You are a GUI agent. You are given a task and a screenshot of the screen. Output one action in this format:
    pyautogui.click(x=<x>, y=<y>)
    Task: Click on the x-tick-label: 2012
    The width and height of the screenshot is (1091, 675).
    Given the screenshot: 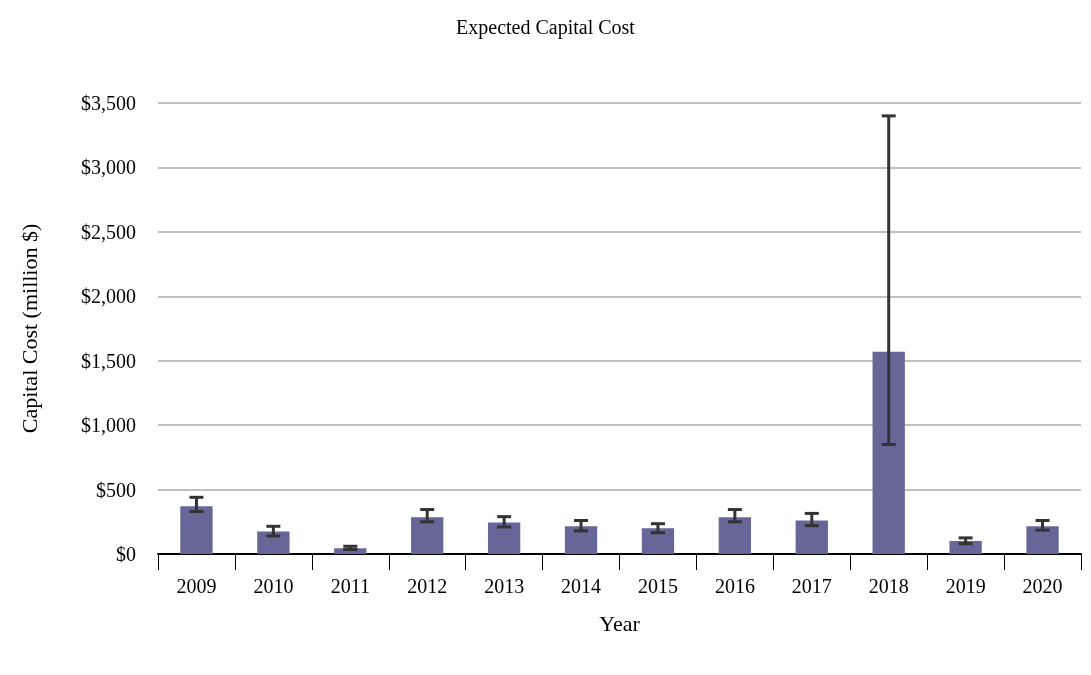 What is the action you would take?
    pyautogui.click(x=427, y=586)
    